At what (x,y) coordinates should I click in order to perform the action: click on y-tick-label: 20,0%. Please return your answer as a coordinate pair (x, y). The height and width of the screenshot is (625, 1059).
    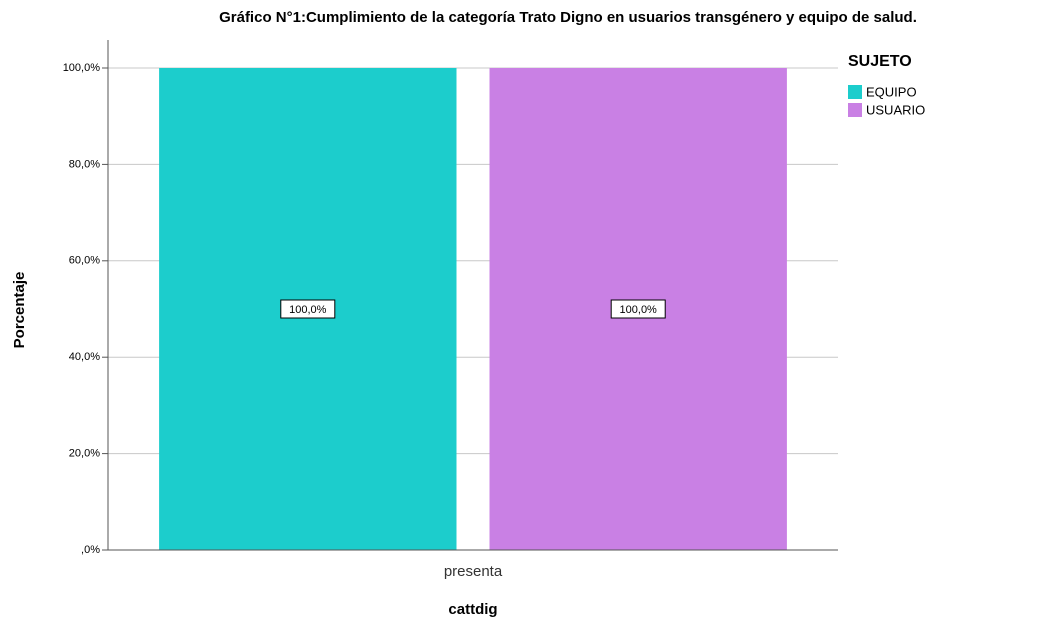
    Looking at the image, I should click on (84, 454).